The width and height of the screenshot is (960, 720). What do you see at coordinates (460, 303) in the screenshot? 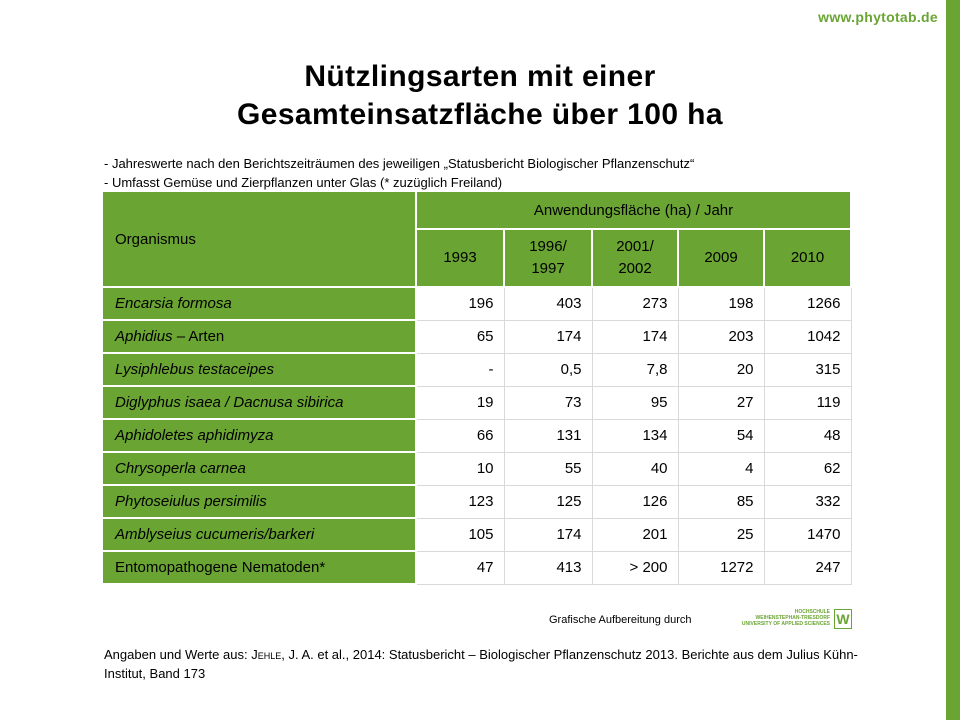
I see `value-cell: 196` at bounding box center [460, 303].